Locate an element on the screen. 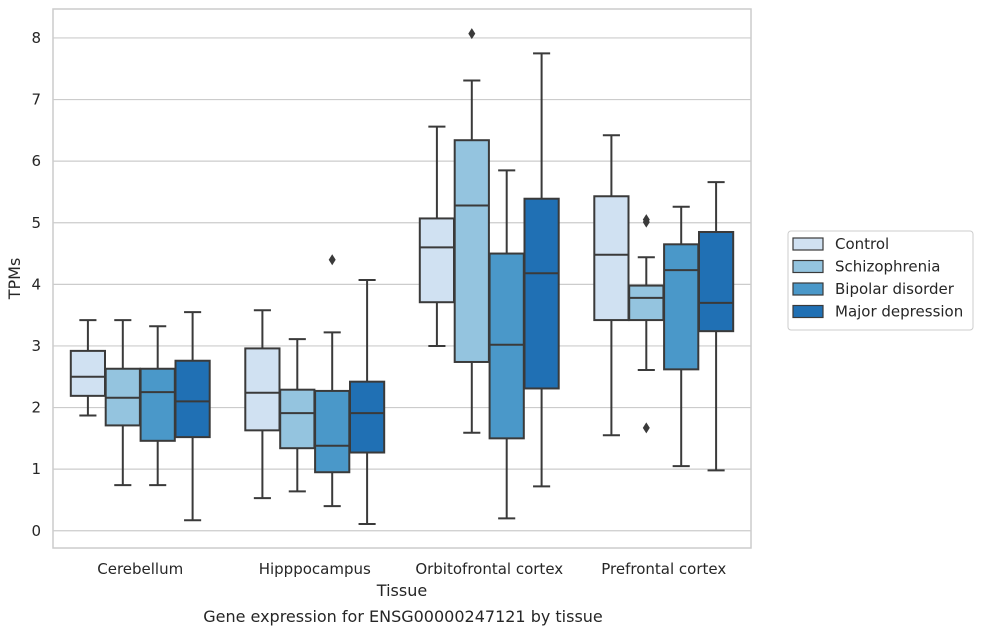 The height and width of the screenshot is (634, 983). x-axis-title: Tissue is located at coordinates (401, 590).